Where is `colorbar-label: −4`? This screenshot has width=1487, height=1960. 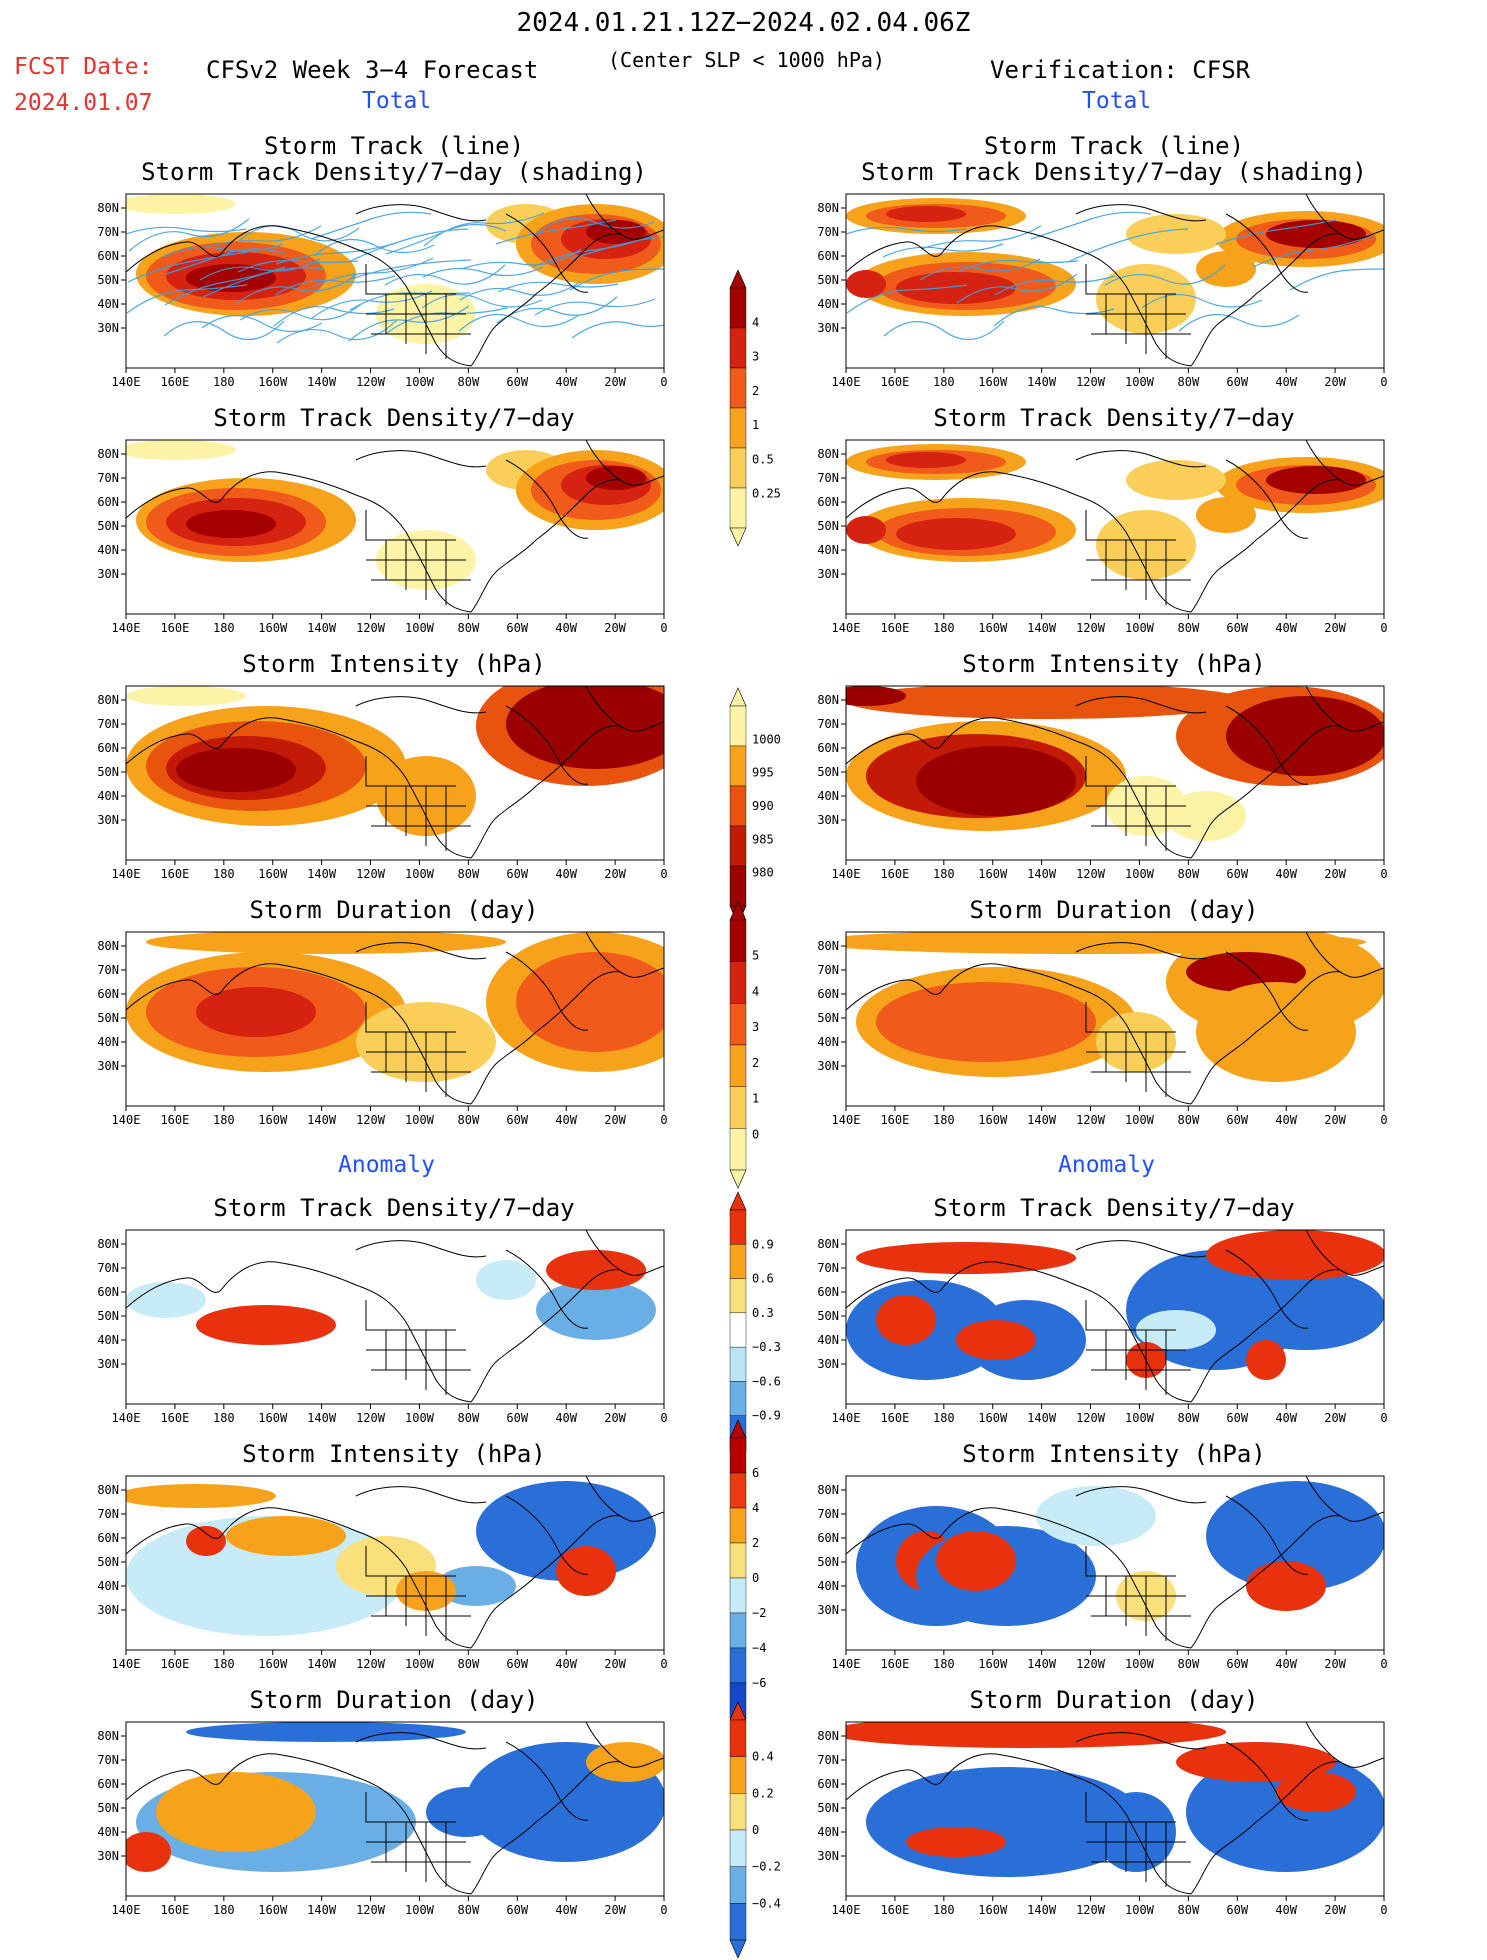
colorbar-label: −4 is located at coordinates (759, 1648).